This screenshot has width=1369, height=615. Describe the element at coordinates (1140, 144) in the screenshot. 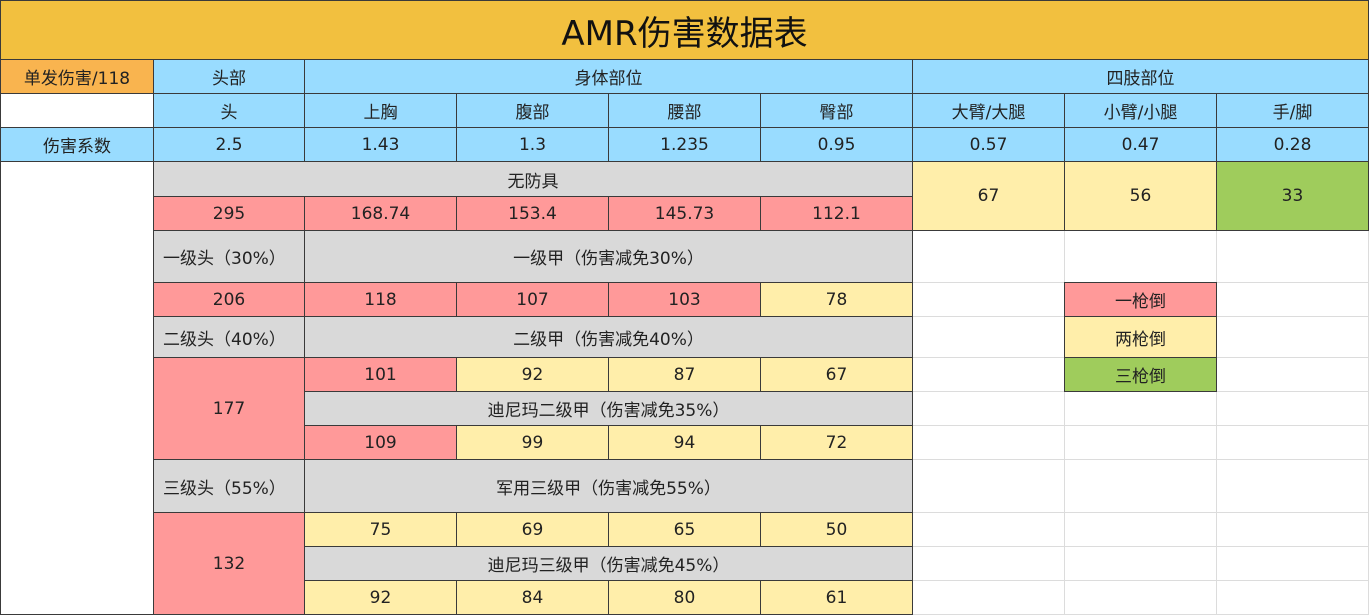

I see `coefficient: 0.47` at that location.